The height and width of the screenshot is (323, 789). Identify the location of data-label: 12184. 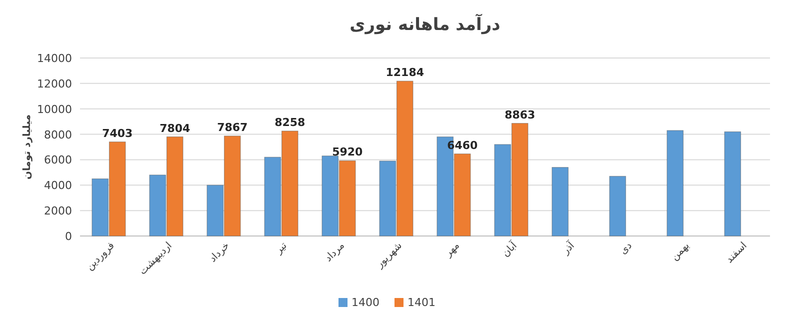
(405, 73).